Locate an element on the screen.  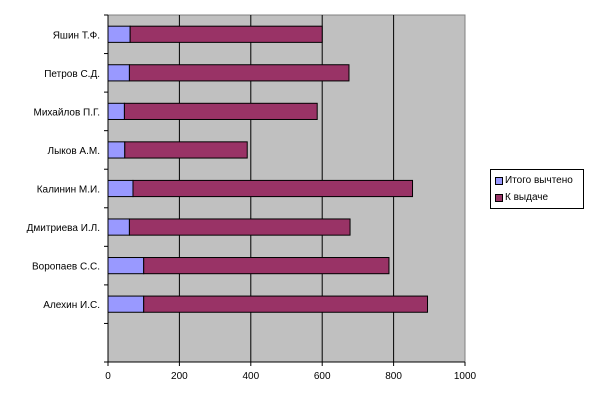
legend-label-payout: К выдаче is located at coordinates (527, 197).